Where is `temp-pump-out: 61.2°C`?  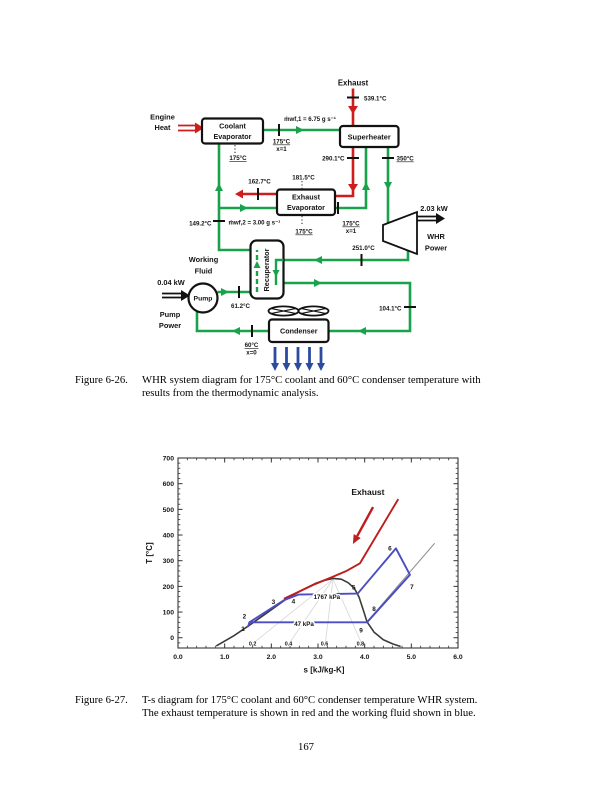 temp-pump-out: 61.2°C is located at coordinates (241, 306).